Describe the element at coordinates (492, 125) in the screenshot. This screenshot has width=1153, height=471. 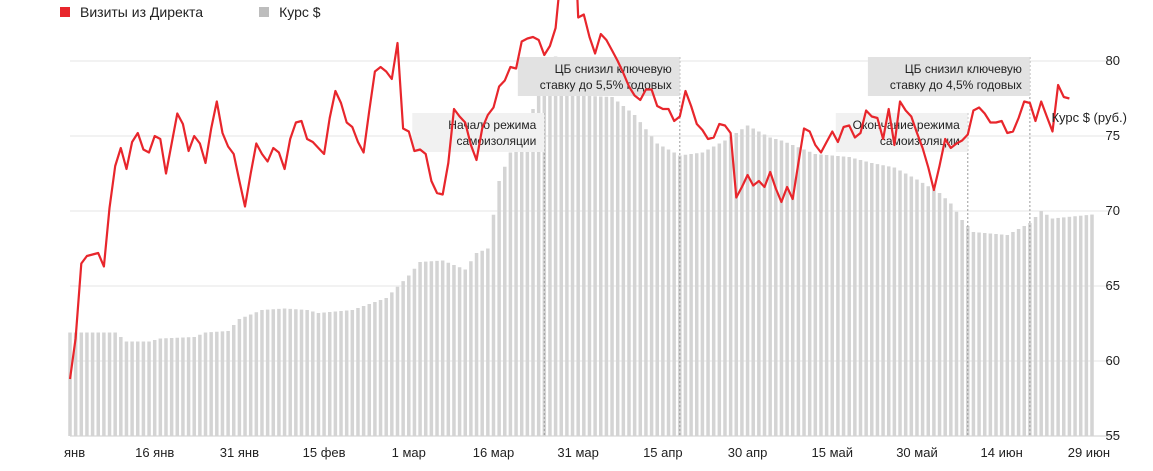
I see `annotation-text: Начало режима` at that location.